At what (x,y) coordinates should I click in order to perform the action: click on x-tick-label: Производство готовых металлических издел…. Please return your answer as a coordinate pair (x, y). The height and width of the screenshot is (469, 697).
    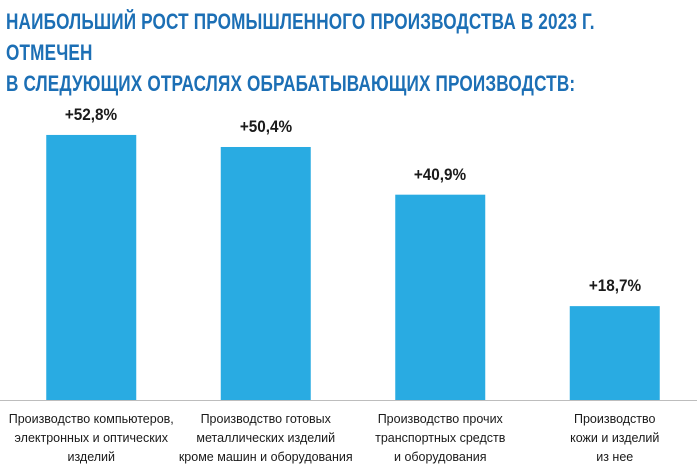
    Looking at the image, I should click on (265, 438).